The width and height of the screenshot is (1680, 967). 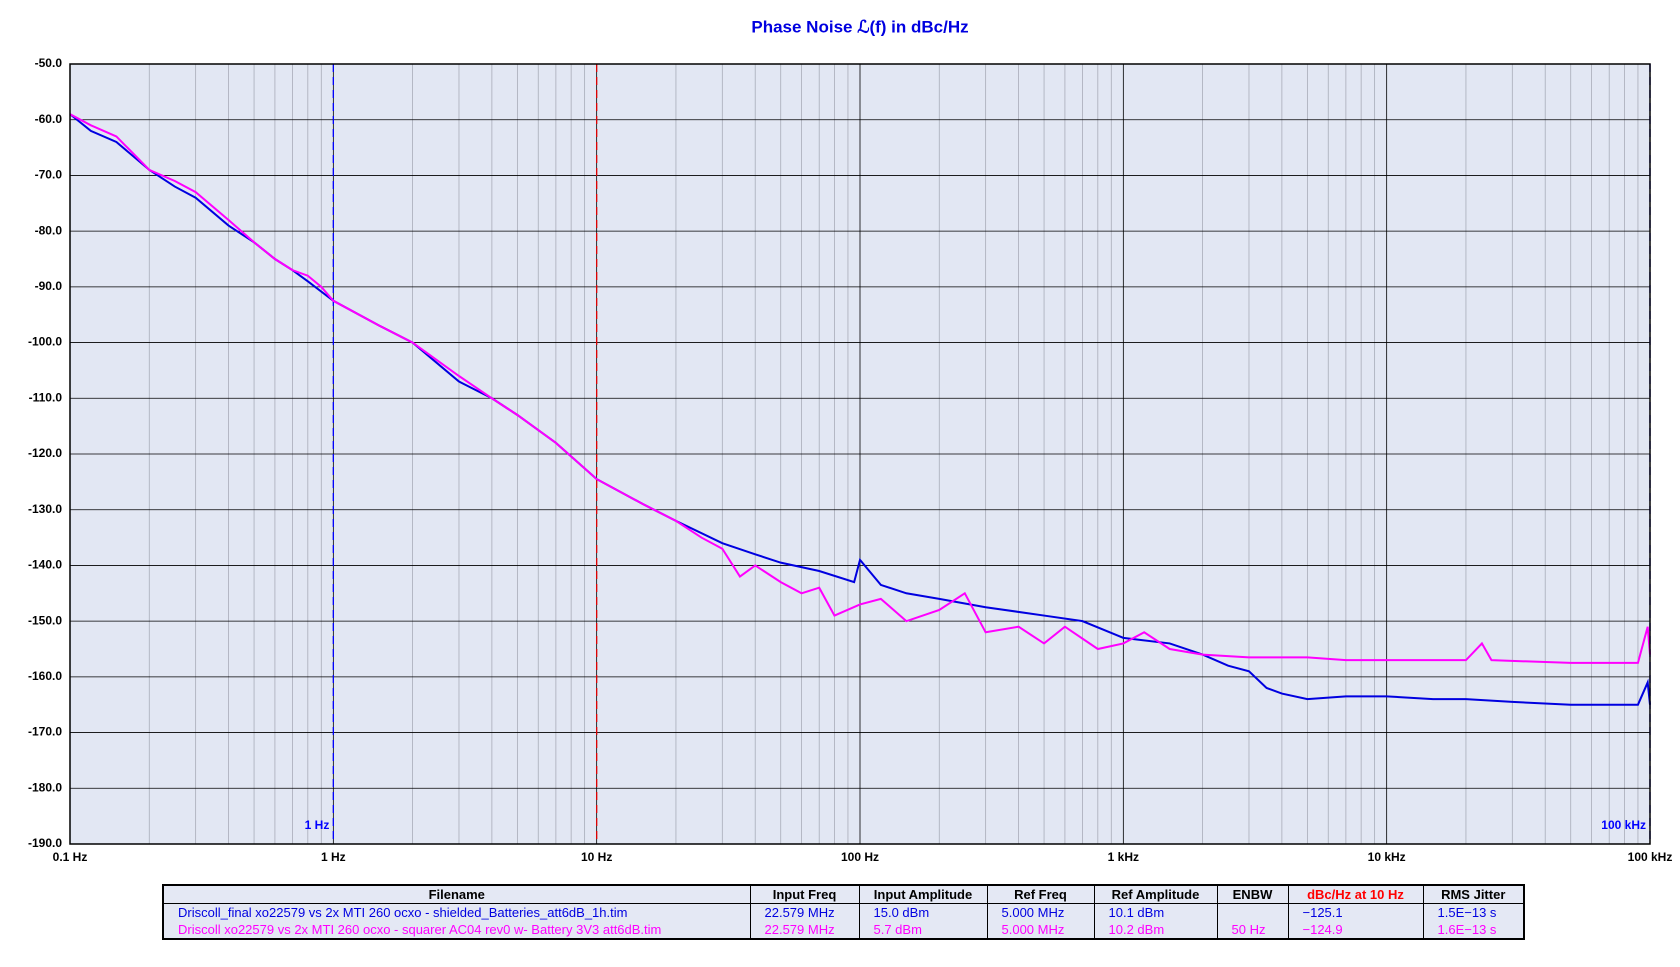 What do you see at coordinates (923, 912) in the screenshot?
I see `table-cell: 15.0 dBm` at bounding box center [923, 912].